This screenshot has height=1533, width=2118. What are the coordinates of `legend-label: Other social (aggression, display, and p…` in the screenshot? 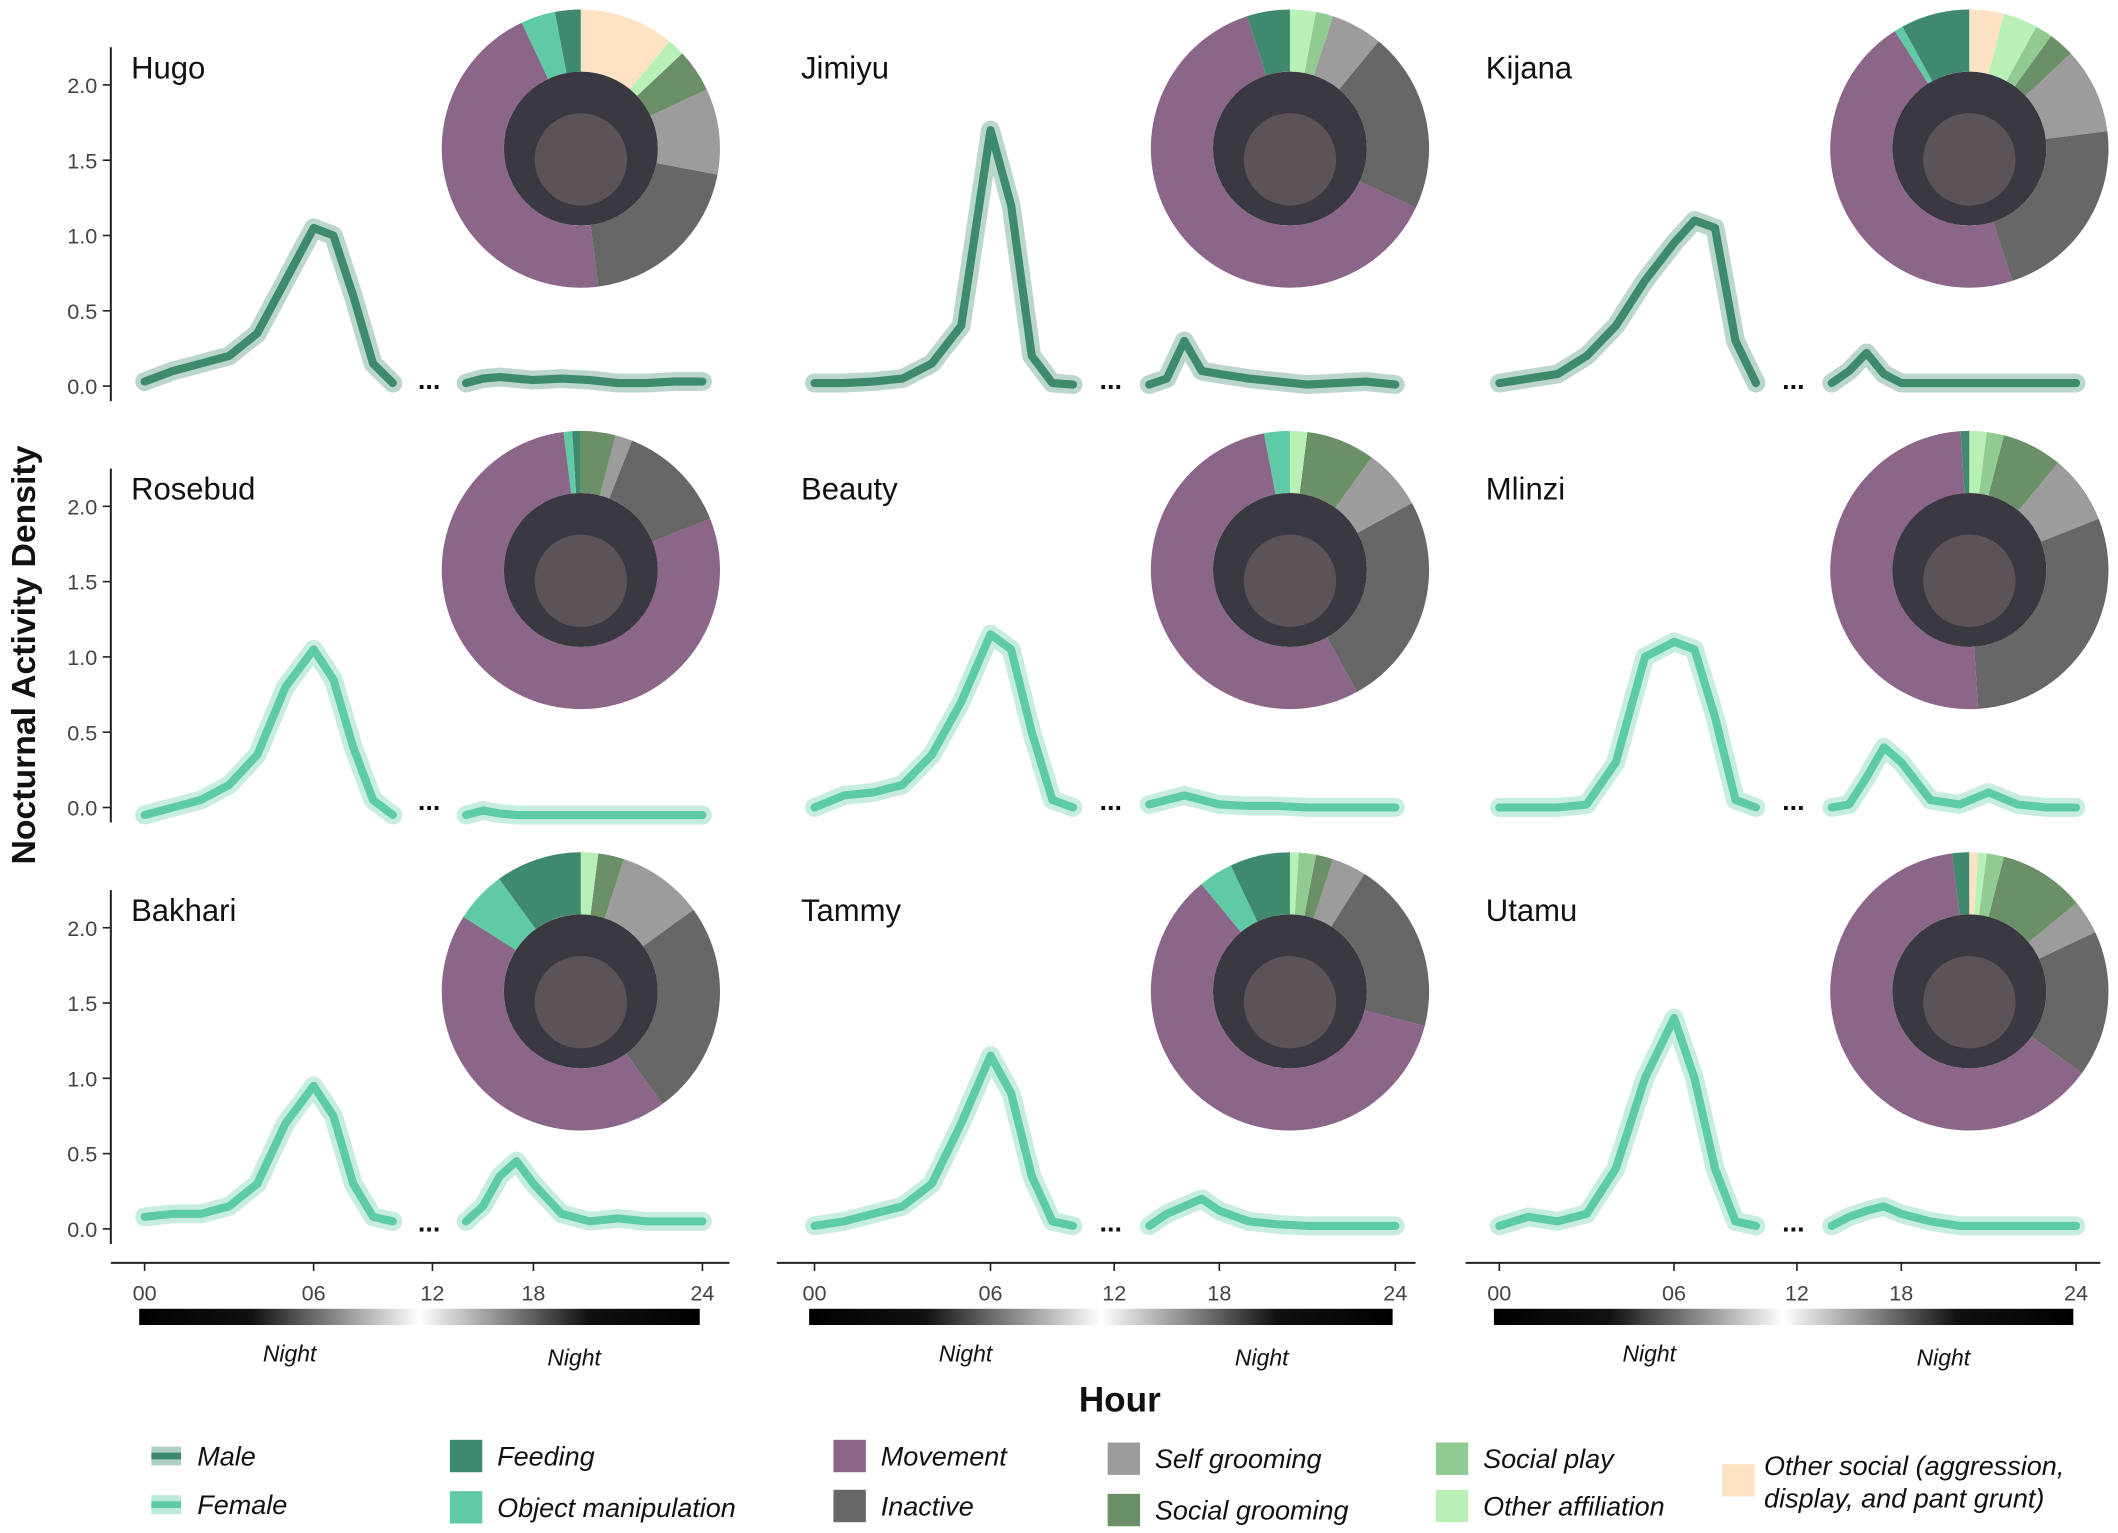 It's located at (1914, 1483).